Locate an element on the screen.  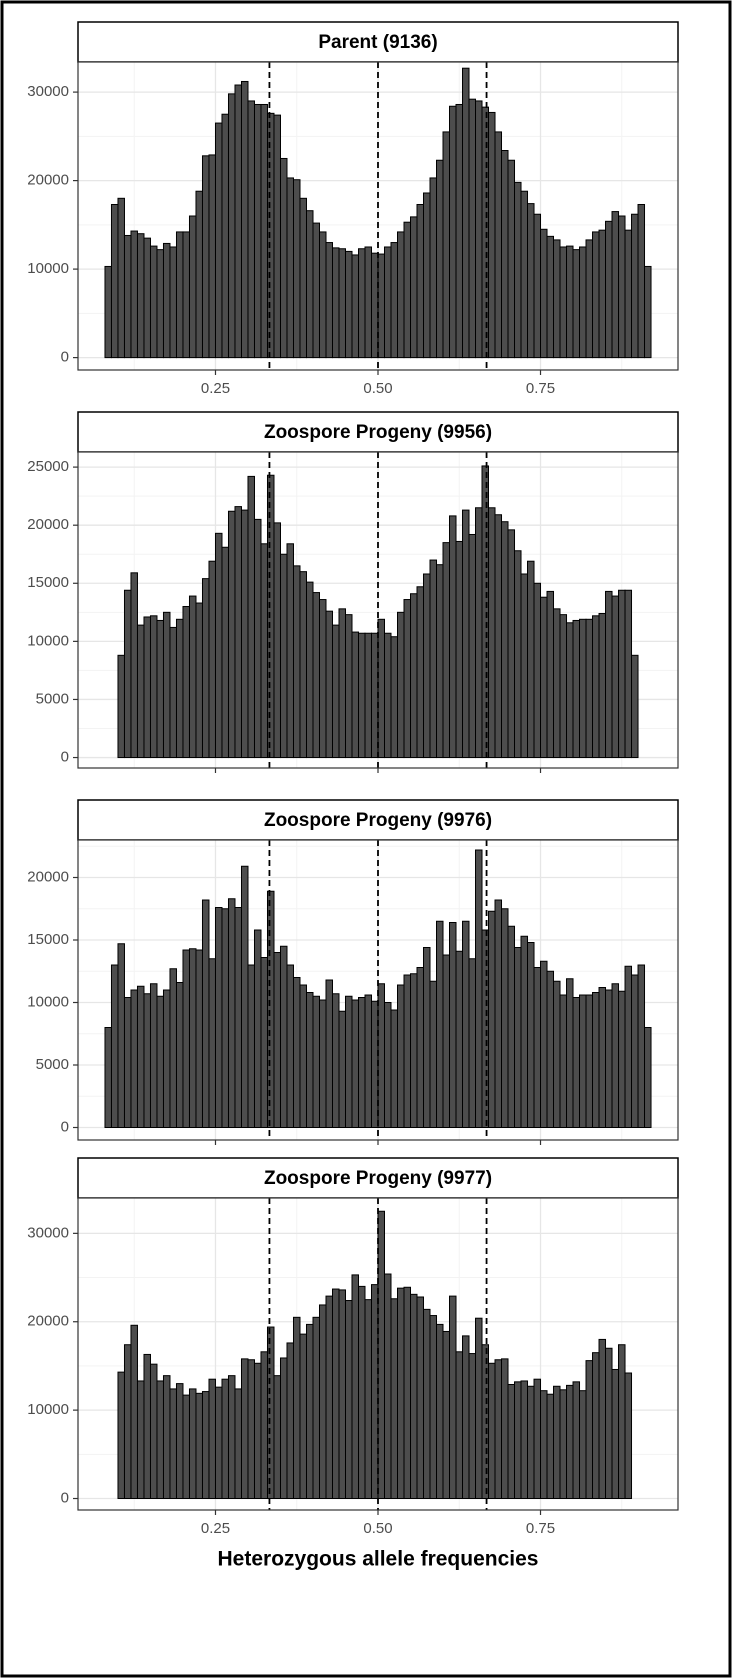
y-tick-label: 20000 is located at coordinates (48, 876).